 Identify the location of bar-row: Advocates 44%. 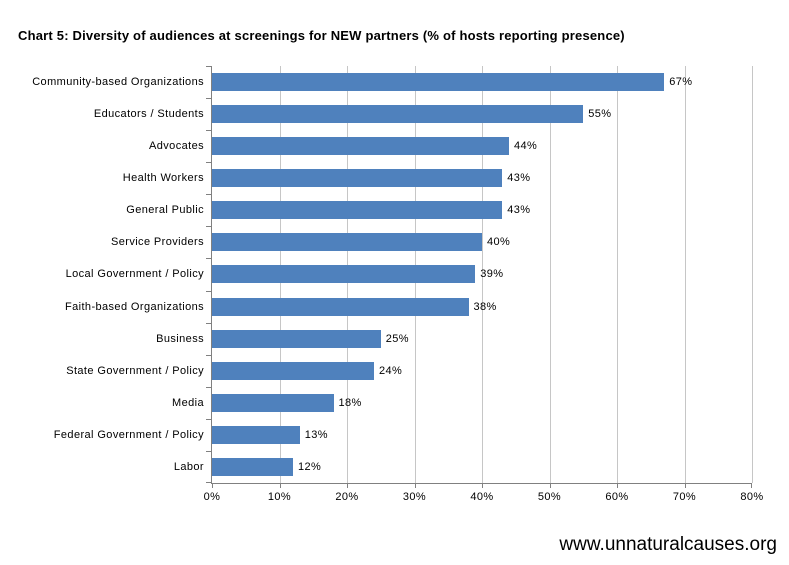
(450, 146).